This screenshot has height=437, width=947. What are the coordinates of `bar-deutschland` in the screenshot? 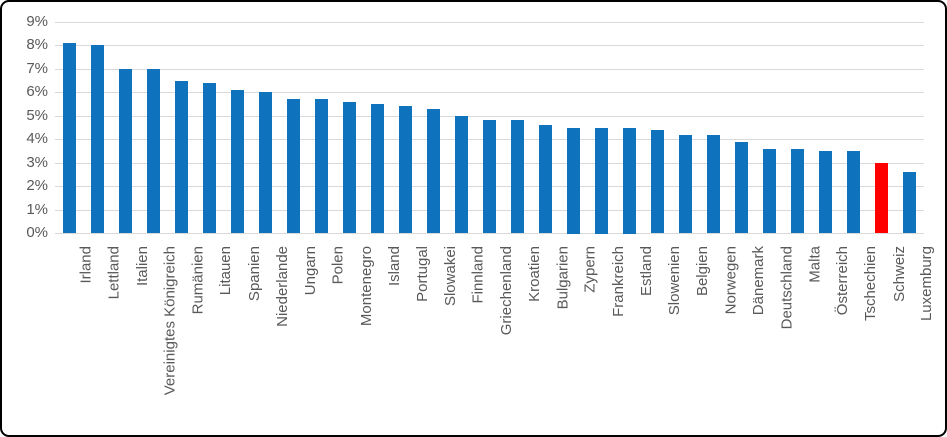 It's located at (769, 191).